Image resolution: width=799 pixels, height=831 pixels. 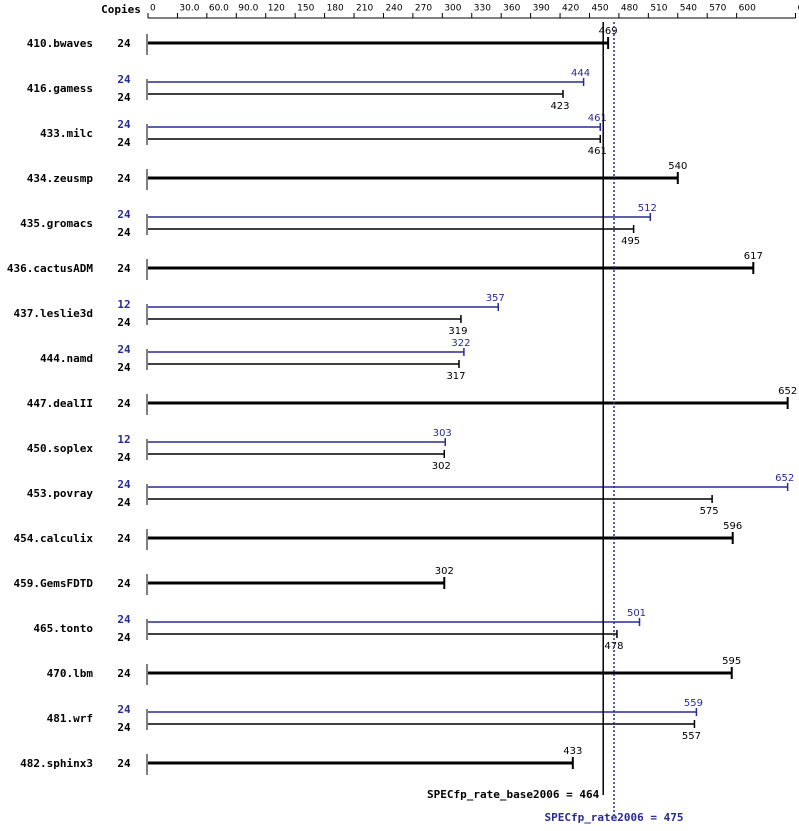 I want to click on x-tick-label: 120, so click(x=276, y=9).